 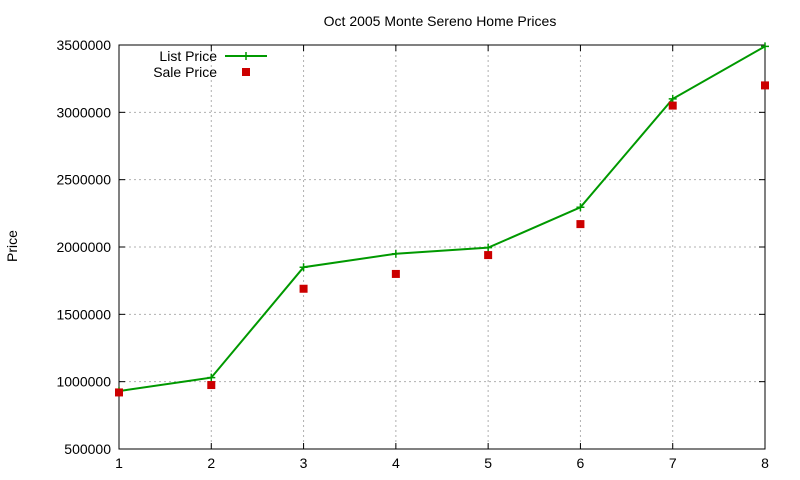 I want to click on y-tick-label: 1000000, so click(x=83, y=382).